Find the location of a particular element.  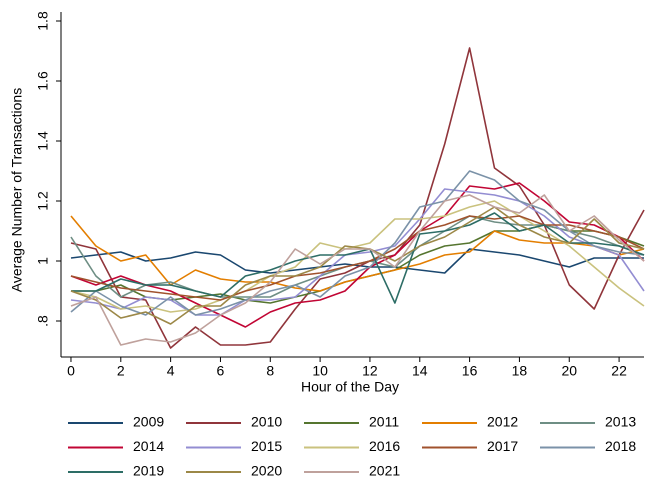

series-line is located at coordinates (357, 261).